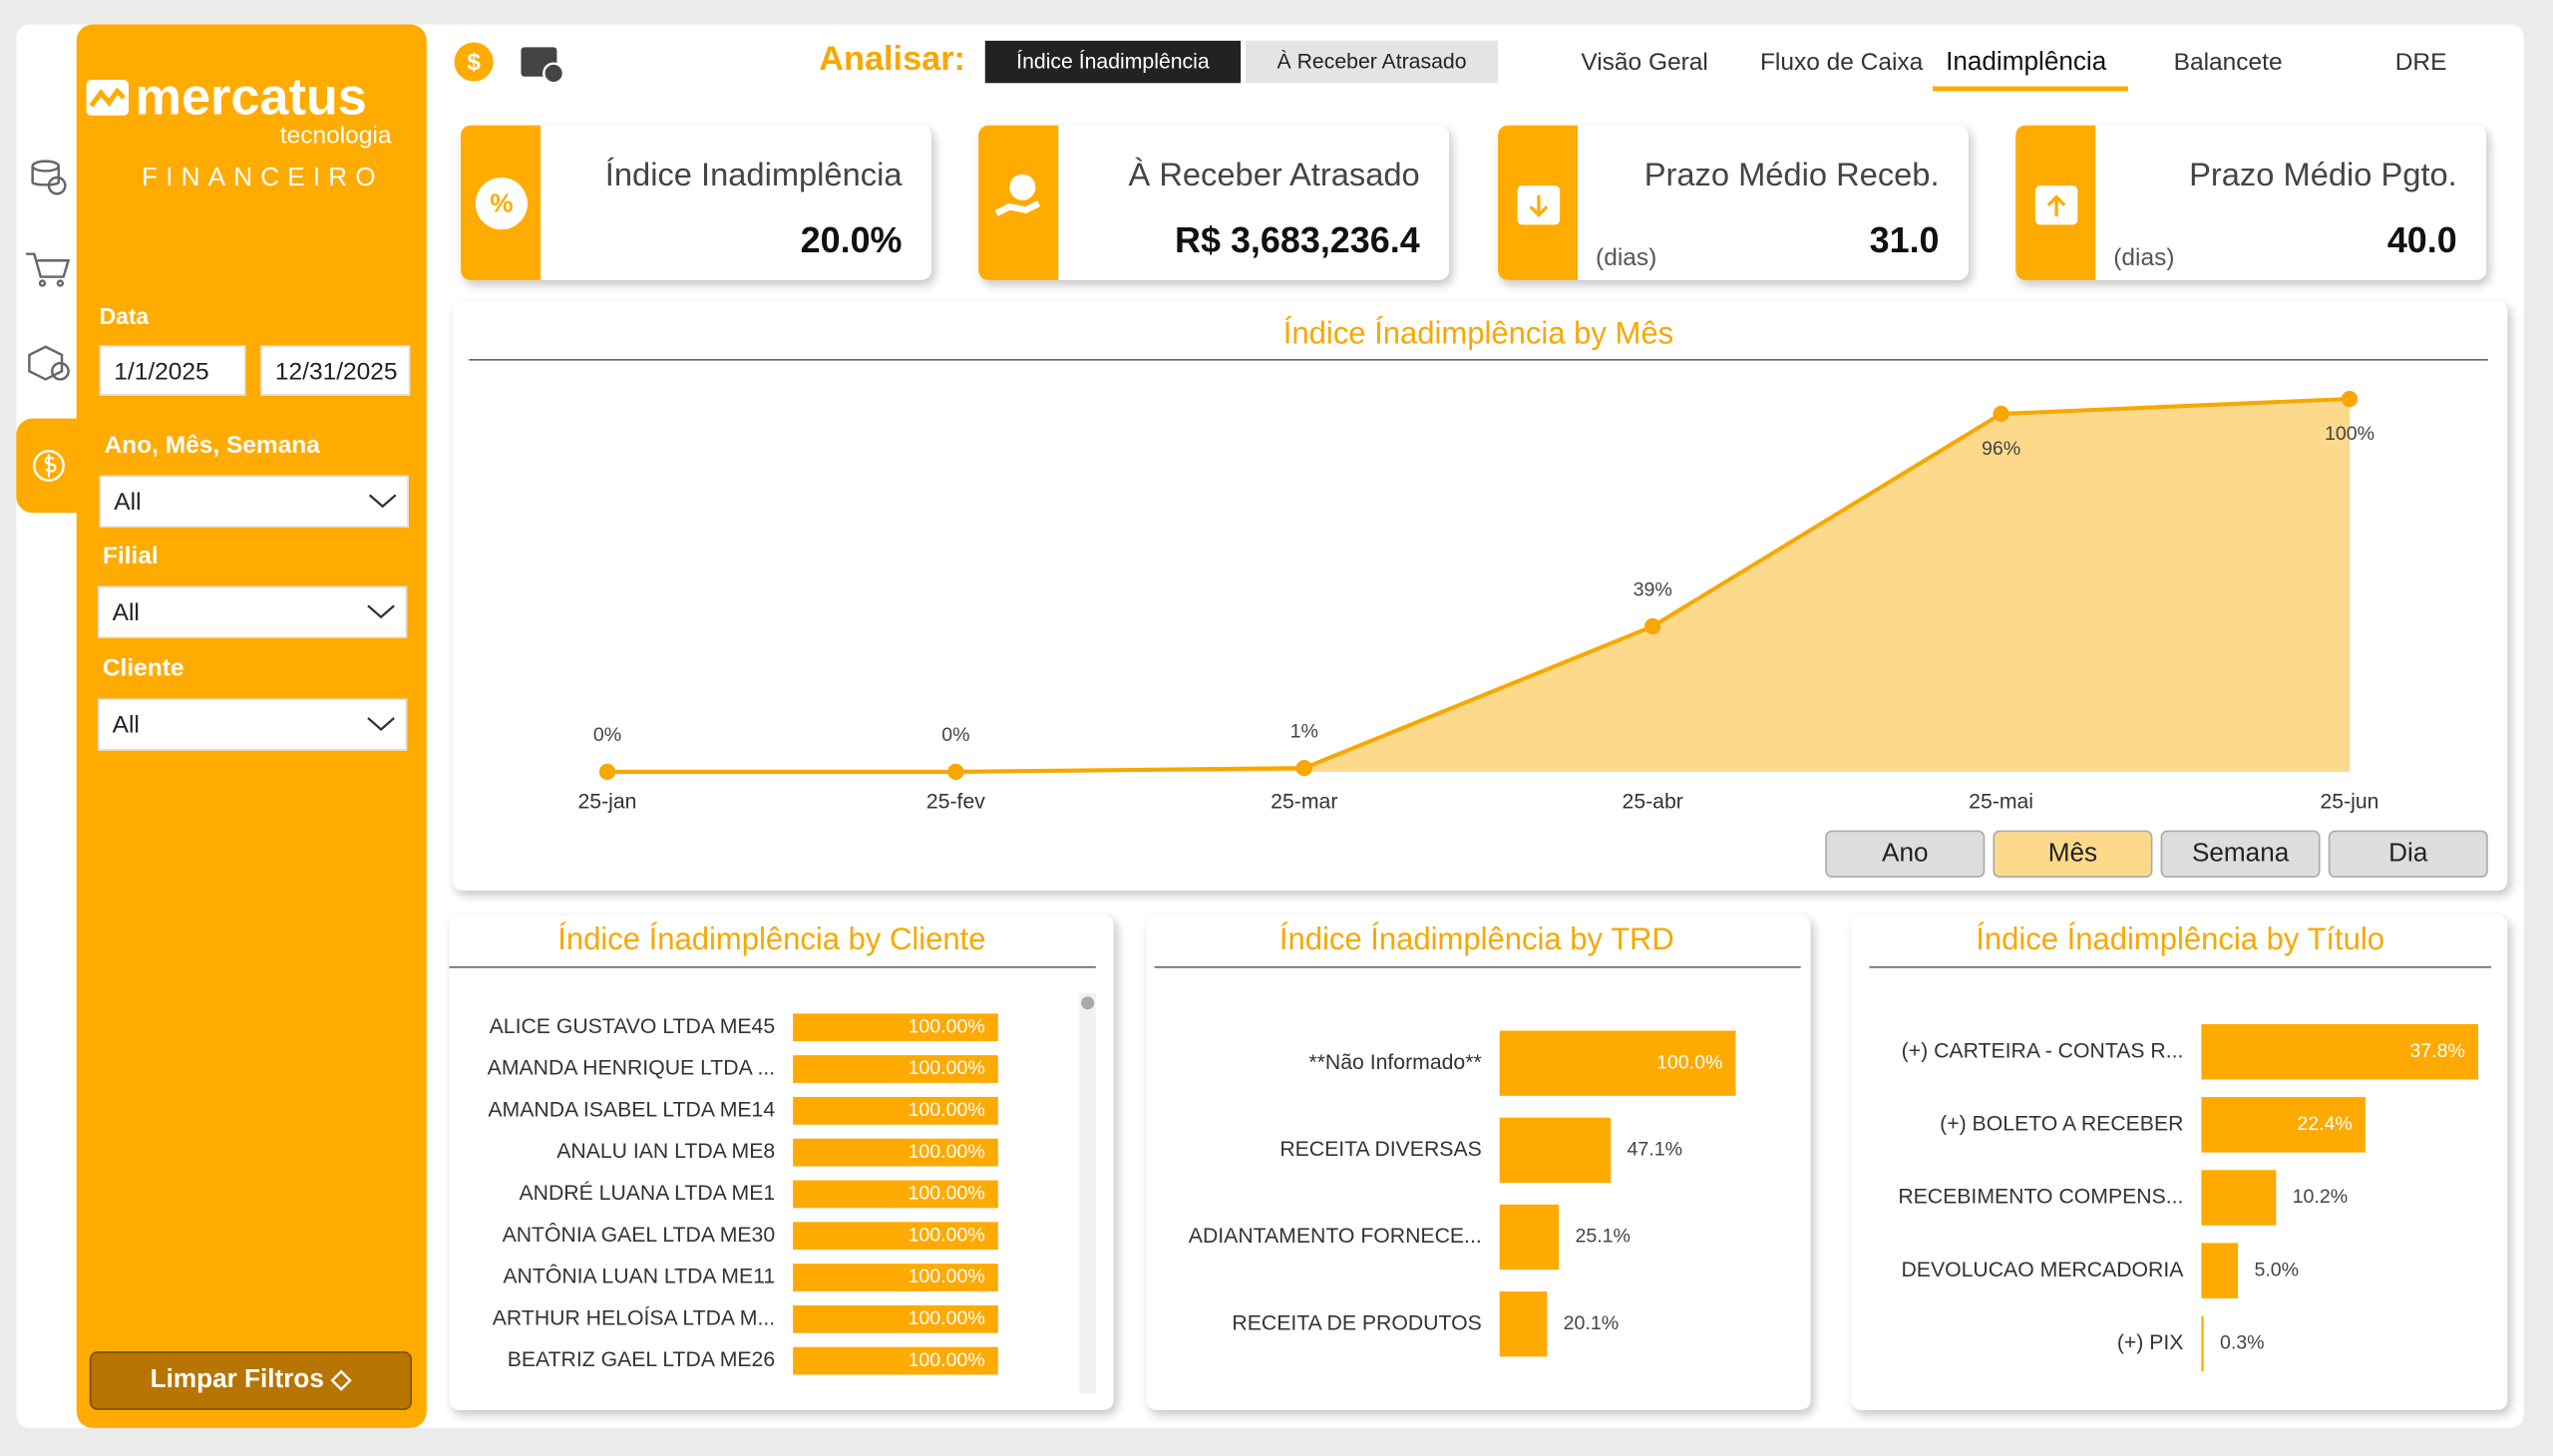  Describe the element at coordinates (1905, 240) in the screenshot. I see `kpi-value: 31.0` at that location.